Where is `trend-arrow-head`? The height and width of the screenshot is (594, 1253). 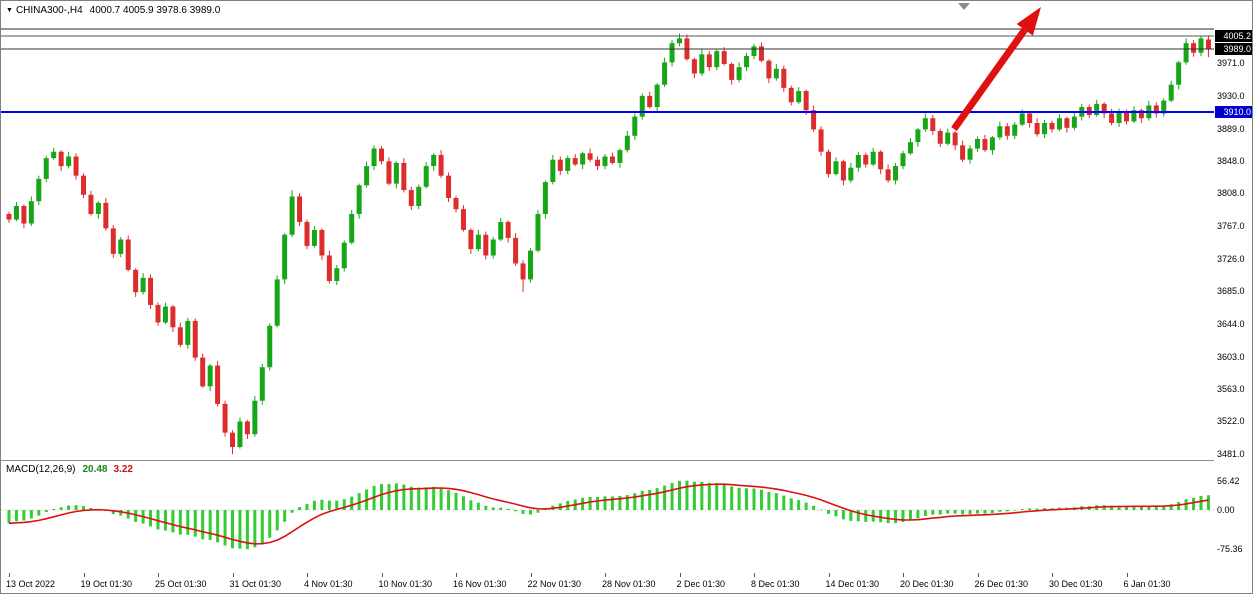 trend-arrow-head is located at coordinates (1028, 21).